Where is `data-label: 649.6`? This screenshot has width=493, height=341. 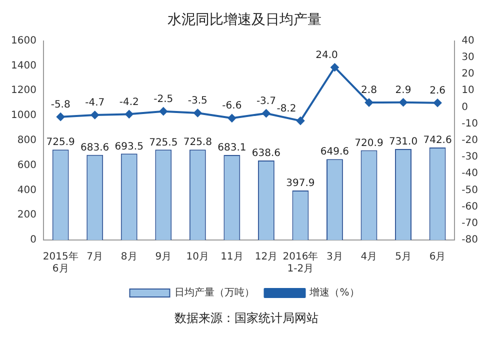 data-label: 649.6 is located at coordinates (335, 152).